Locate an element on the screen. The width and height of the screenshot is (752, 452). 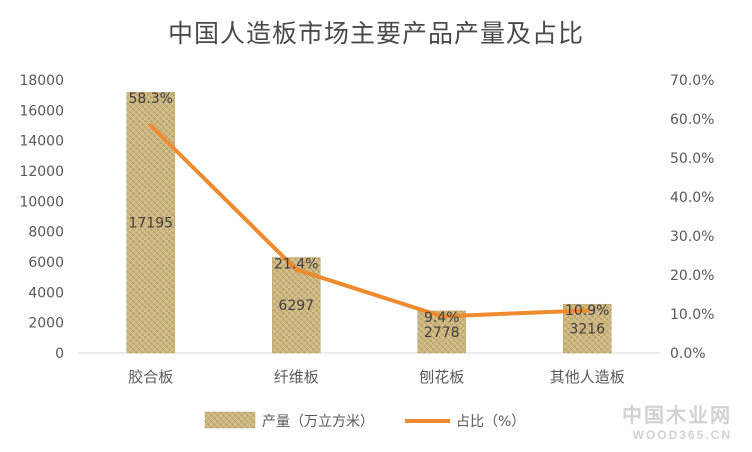
percent-data-label: 10.9% is located at coordinates (587, 311).